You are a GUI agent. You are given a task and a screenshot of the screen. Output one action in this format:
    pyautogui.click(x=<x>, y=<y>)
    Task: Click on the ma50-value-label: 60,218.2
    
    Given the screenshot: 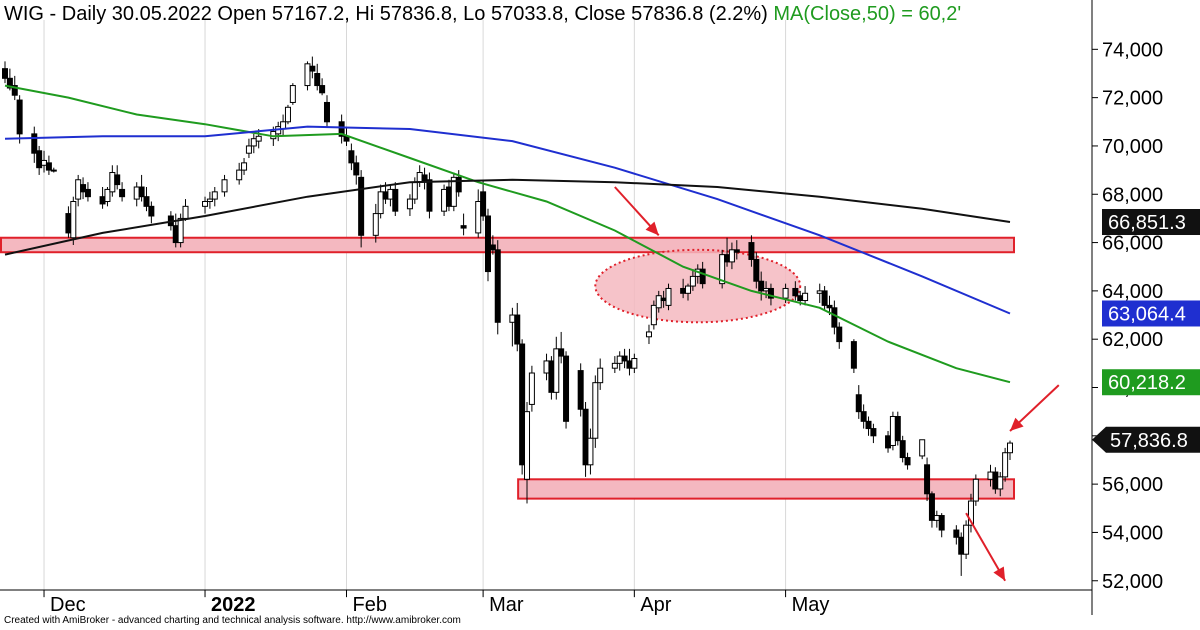 What is the action you would take?
    pyautogui.click(x=1147, y=383)
    